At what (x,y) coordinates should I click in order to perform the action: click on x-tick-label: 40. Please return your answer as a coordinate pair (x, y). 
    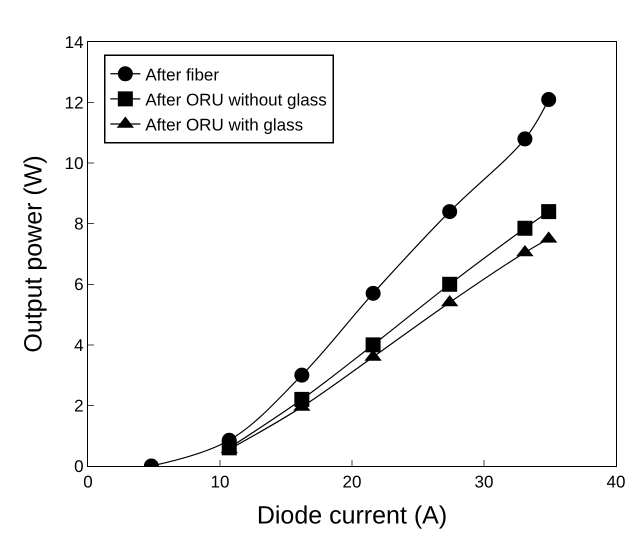
    Looking at the image, I should click on (616, 482).